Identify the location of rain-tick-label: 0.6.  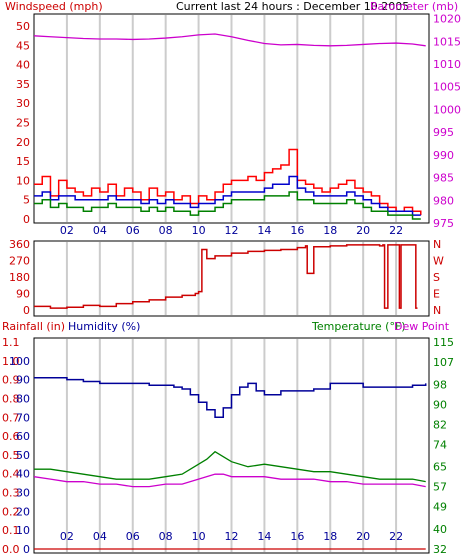
(11, 436).